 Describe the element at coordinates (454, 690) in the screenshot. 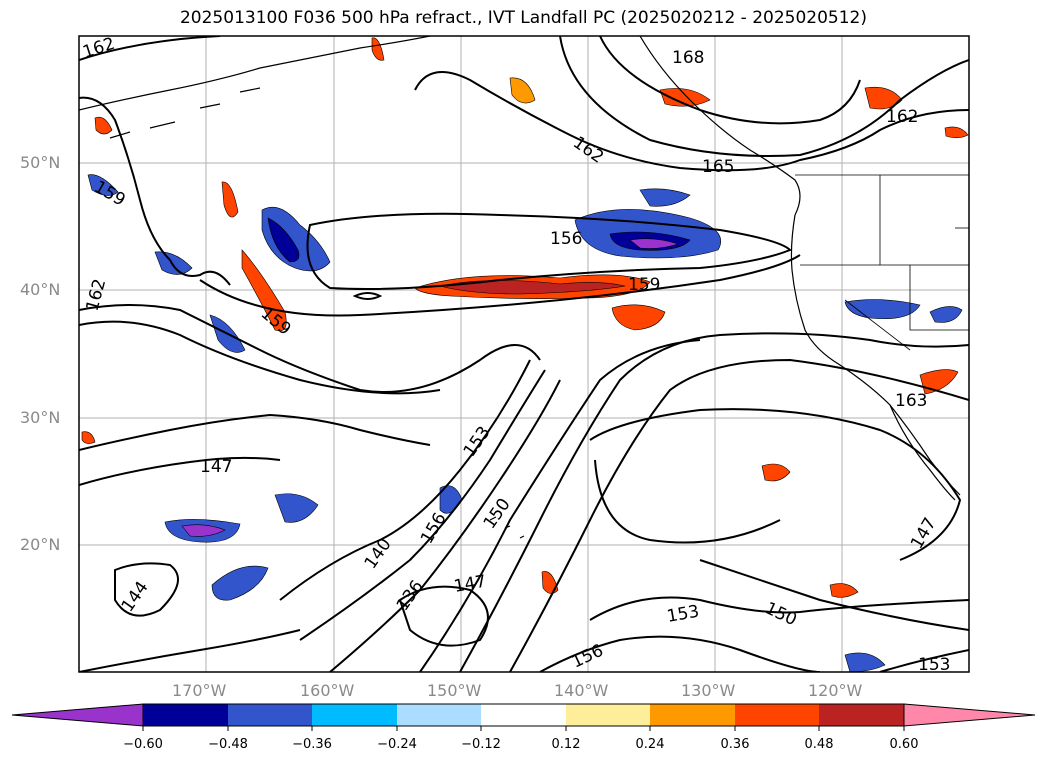

I see `lon-label-150w: 150°W` at that location.